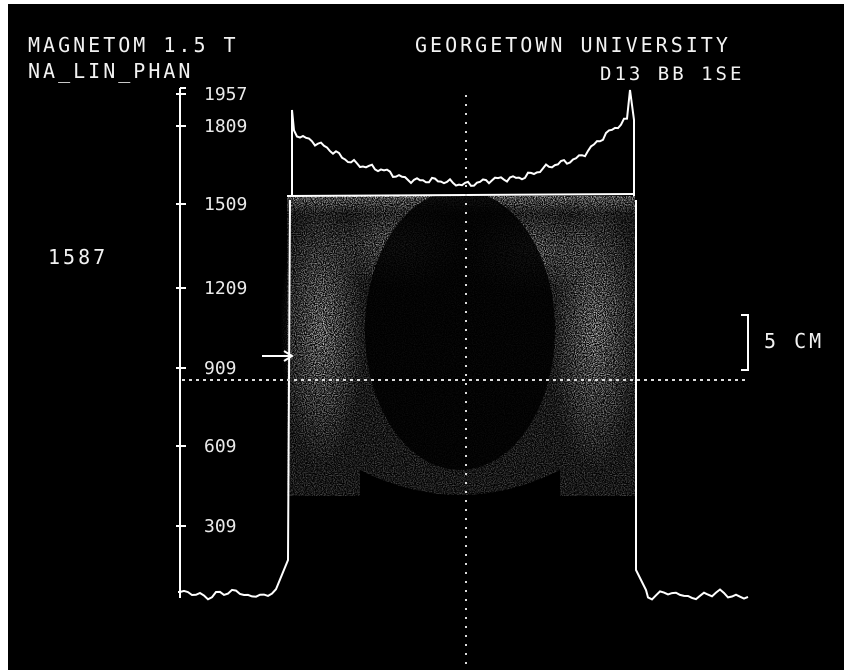 The image size is (844, 670). What do you see at coordinates (220, 368) in the screenshot?
I see `axis-tick-label: 909` at bounding box center [220, 368].